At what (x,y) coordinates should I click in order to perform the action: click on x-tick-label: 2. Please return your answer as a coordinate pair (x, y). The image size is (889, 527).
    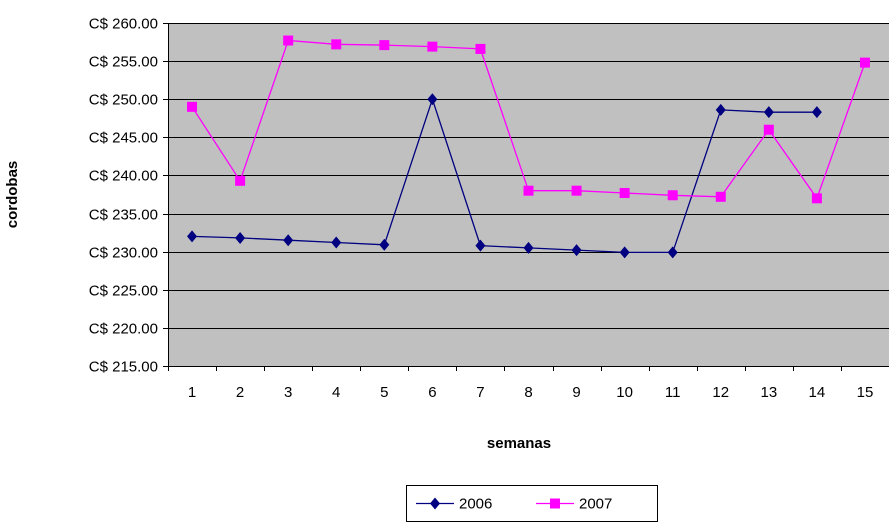
    Looking at the image, I should click on (240, 392).